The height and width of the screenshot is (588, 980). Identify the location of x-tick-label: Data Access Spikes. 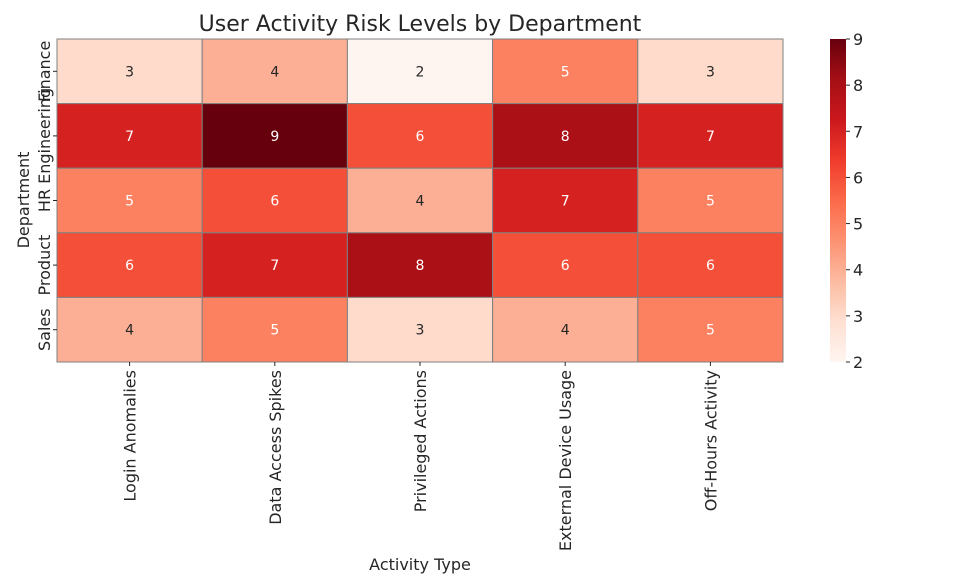
(275, 447).